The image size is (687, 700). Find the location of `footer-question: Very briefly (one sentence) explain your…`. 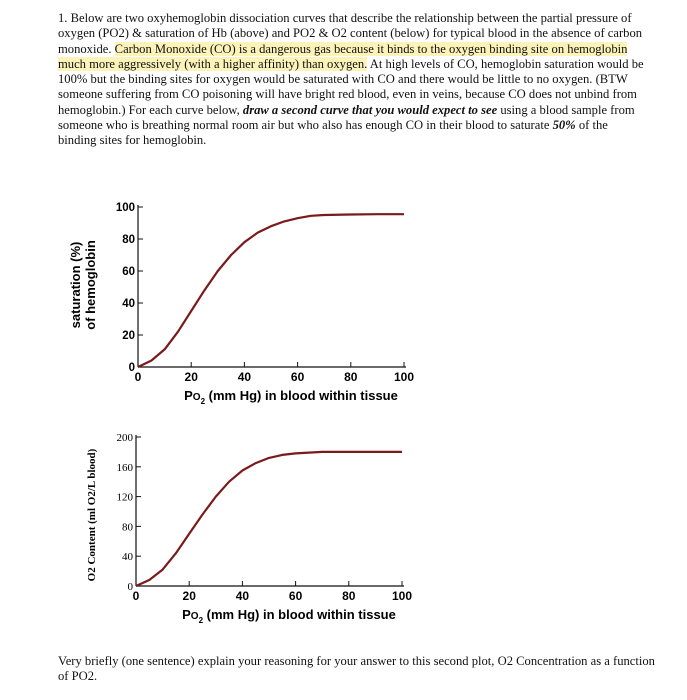

footer-question: Very briefly (one sentence) explain your… is located at coordinates (356, 669).